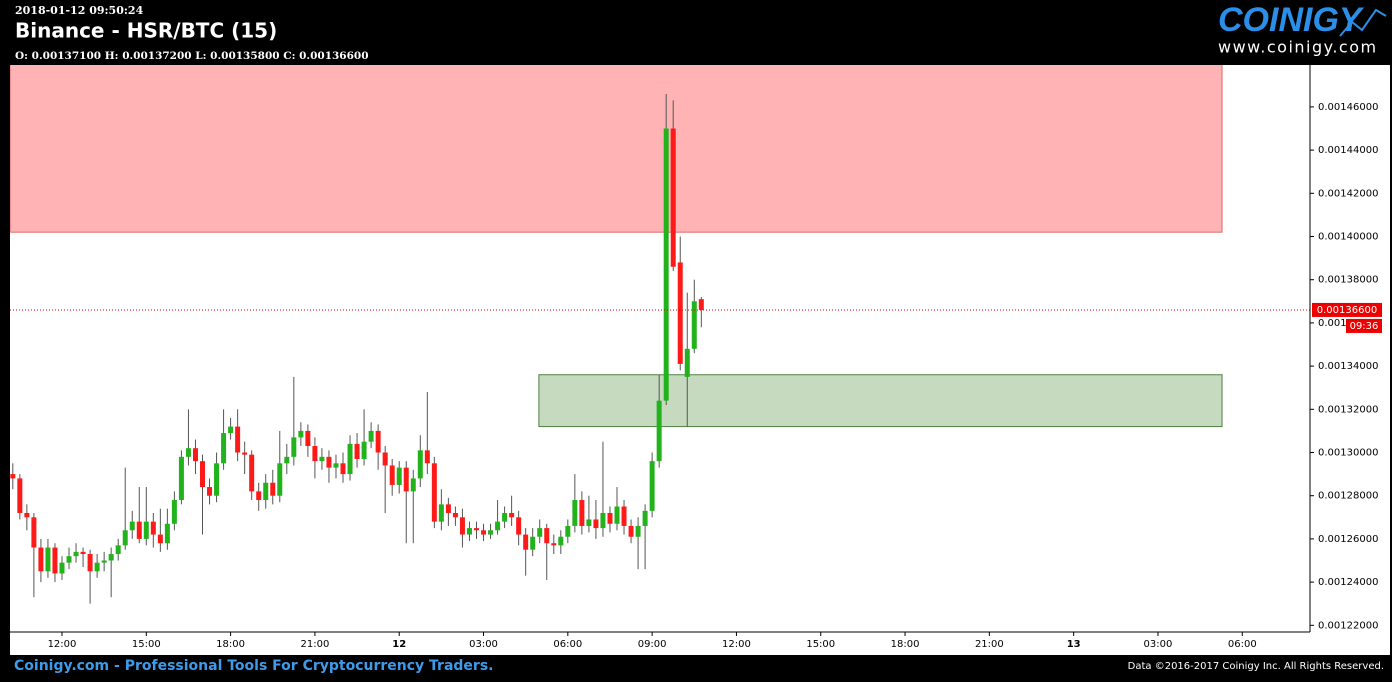  Describe the element at coordinates (989, 644) in the screenshot. I see `x-tick-label: 21:00` at that location.